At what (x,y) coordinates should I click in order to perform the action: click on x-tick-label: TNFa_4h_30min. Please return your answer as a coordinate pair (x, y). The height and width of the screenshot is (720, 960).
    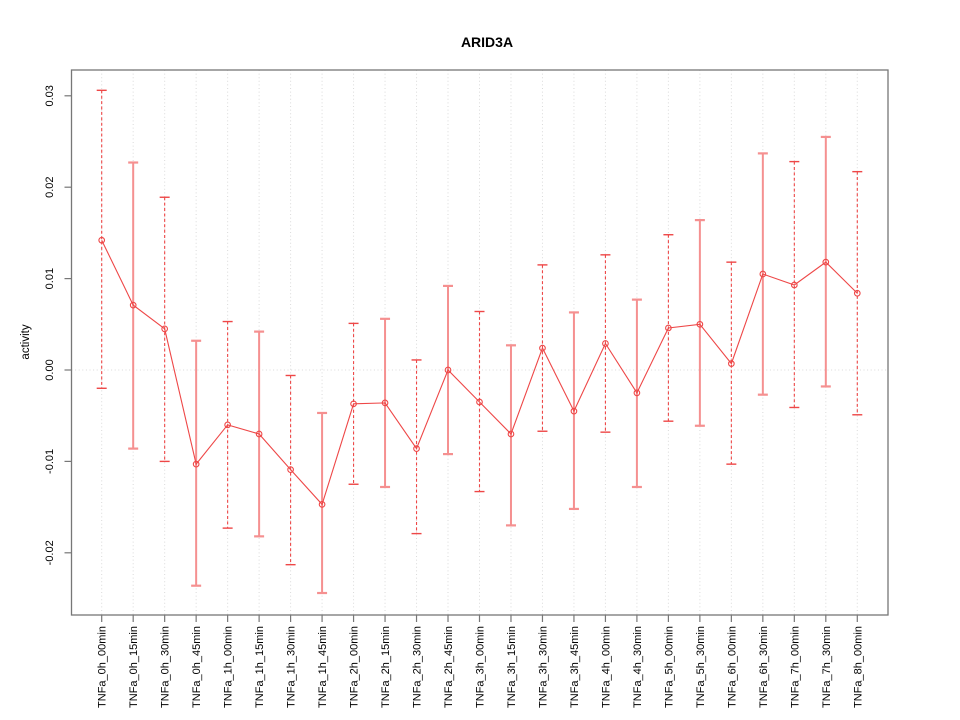
    Looking at the image, I should click on (638, 667).